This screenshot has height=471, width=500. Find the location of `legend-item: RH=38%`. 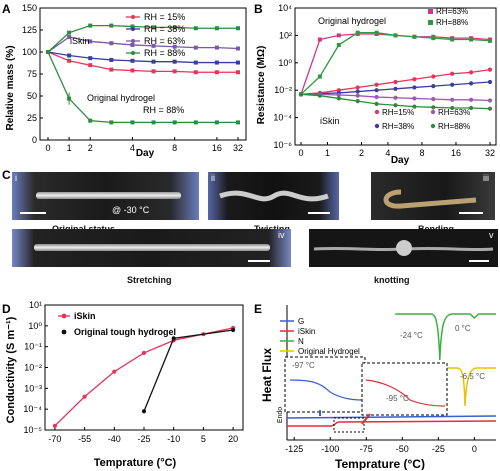

legend-item: RH=38% is located at coordinates (394, 126).